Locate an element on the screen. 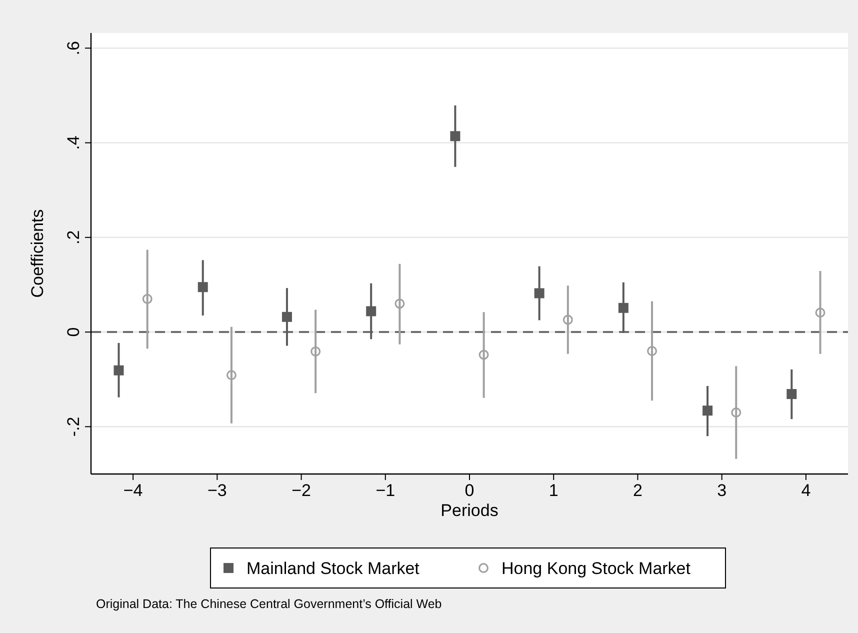 This screenshot has width=858, height=633. y-axis-title: Coefficients is located at coordinates (37, 253).